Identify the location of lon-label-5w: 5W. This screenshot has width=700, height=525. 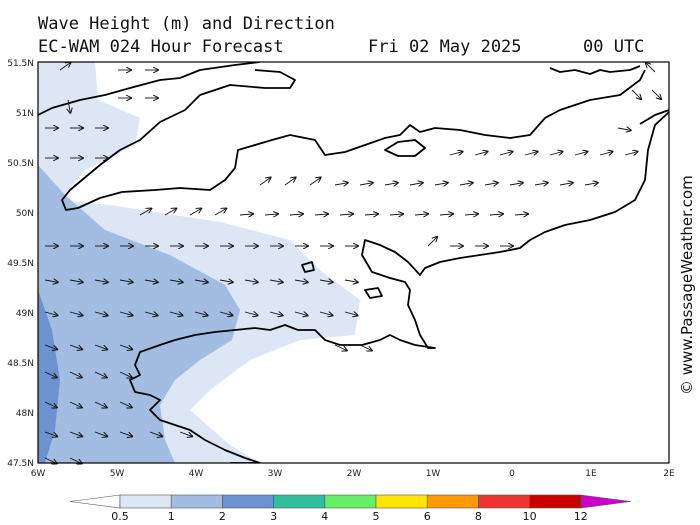
(117, 474).